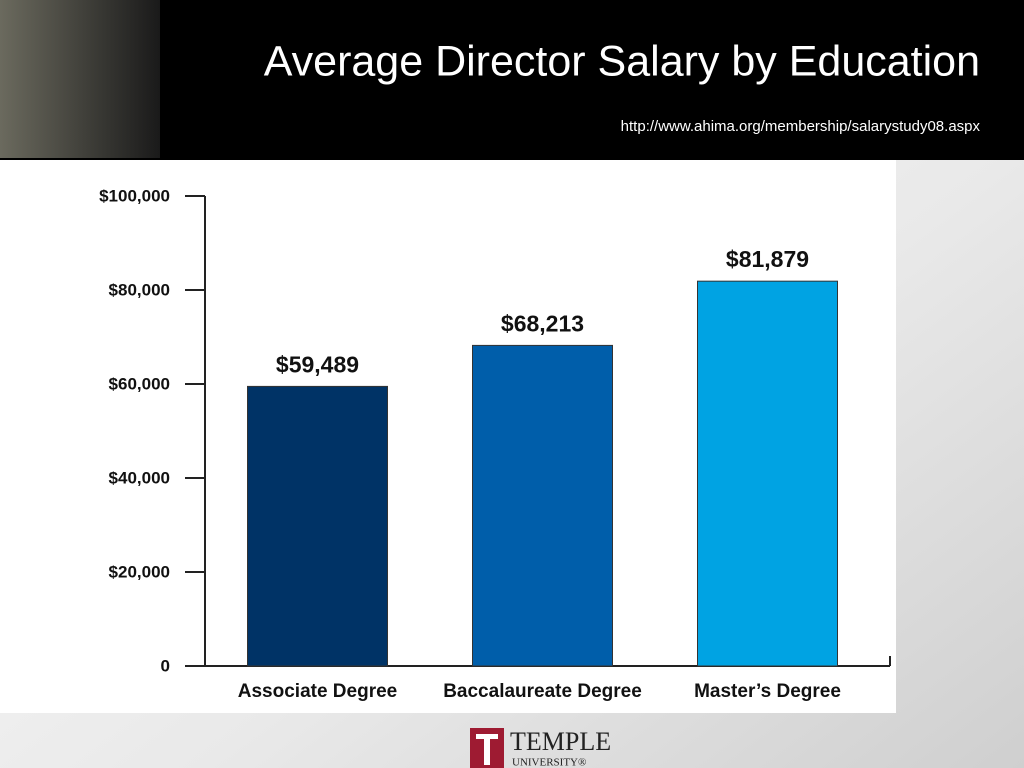 The image size is (1024, 768). What do you see at coordinates (80, 79) in the screenshot?
I see `header-image` at bounding box center [80, 79].